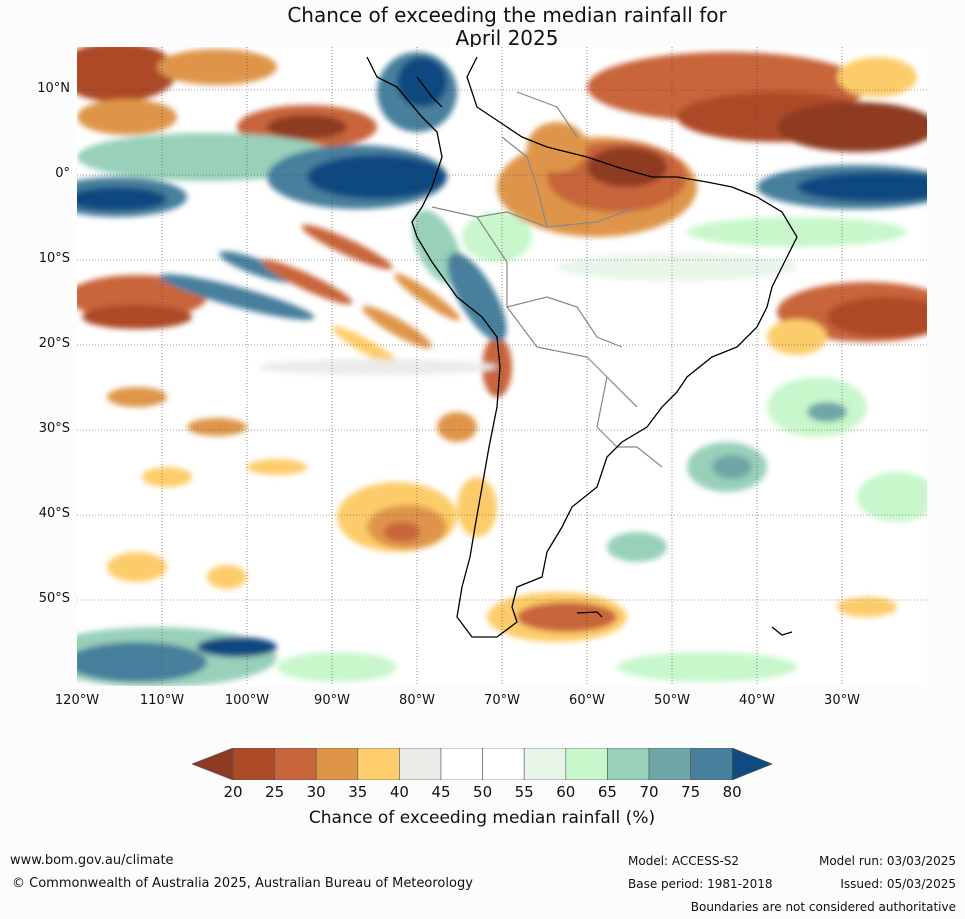  I want to click on footer-base-period: Base period: 1981-2018, so click(700, 884).